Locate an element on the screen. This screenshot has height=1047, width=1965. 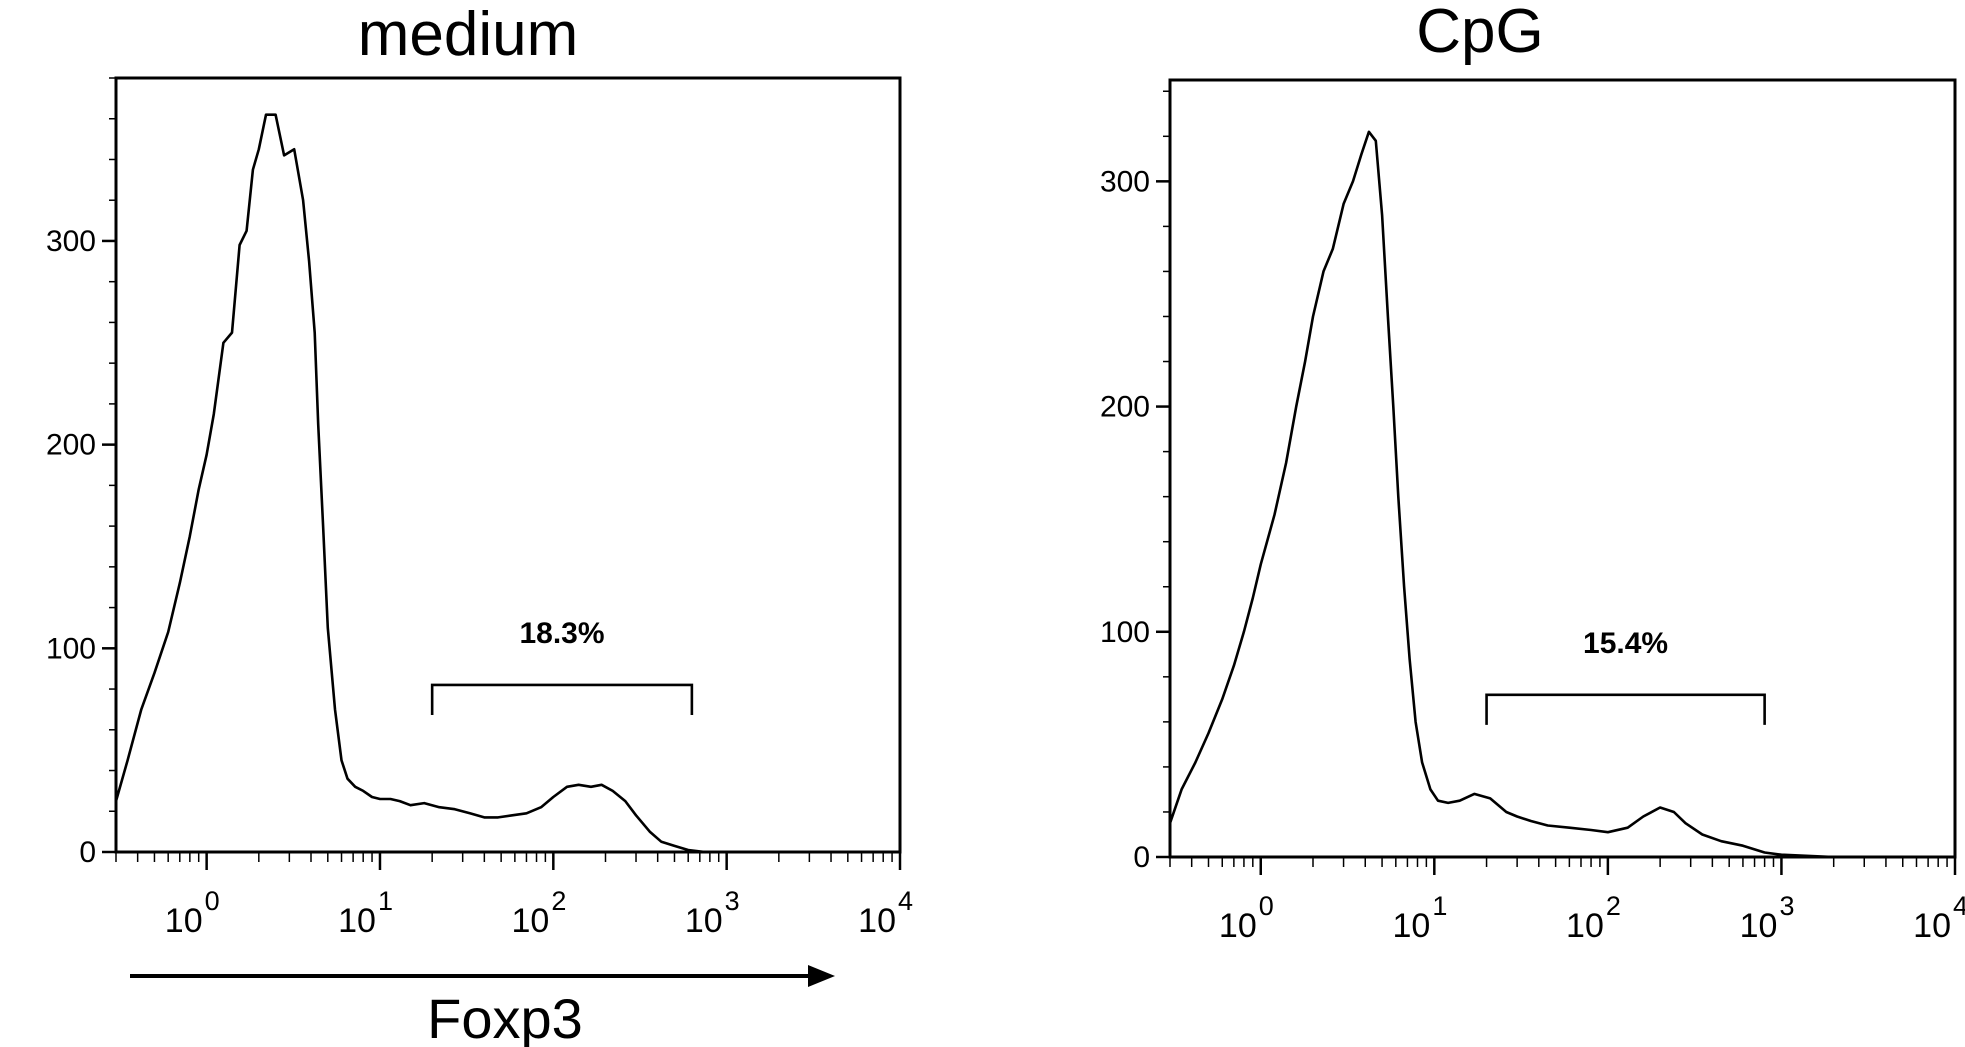
arrow-head-icon is located at coordinates (821, 976).